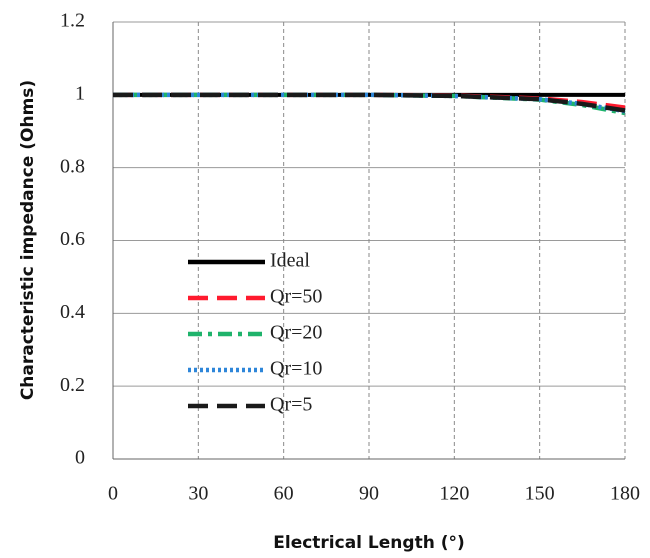 Image resolution: width=650 pixels, height=558 pixels. I want to click on y-axis-title: Characteristic impedance (Ohms), so click(28, 240).